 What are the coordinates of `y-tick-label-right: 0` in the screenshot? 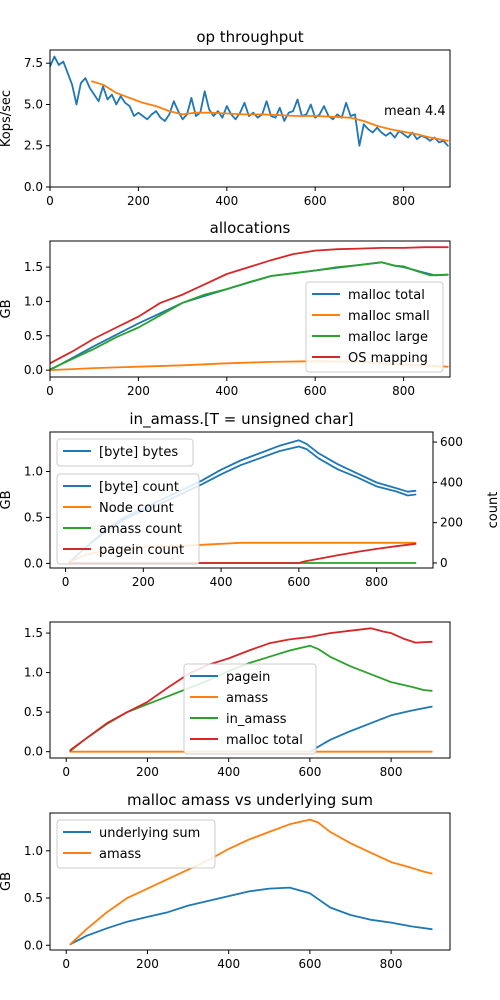 It's located at (444, 563).